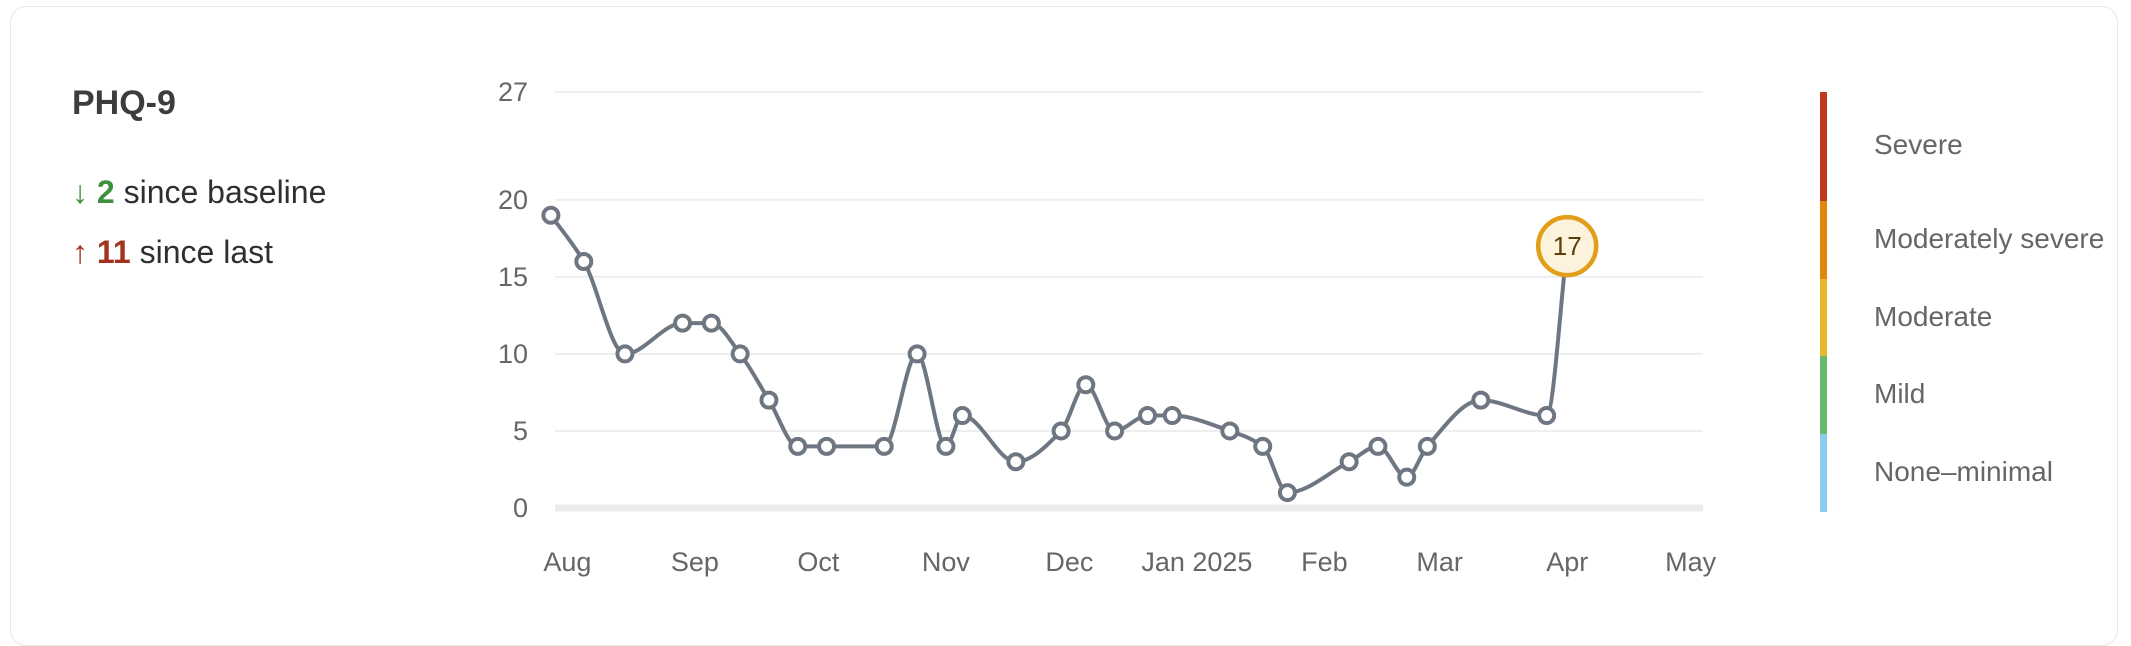 The height and width of the screenshot is (646, 2131). What do you see at coordinates (513, 354) in the screenshot?
I see `y-tick-label: 10` at bounding box center [513, 354].